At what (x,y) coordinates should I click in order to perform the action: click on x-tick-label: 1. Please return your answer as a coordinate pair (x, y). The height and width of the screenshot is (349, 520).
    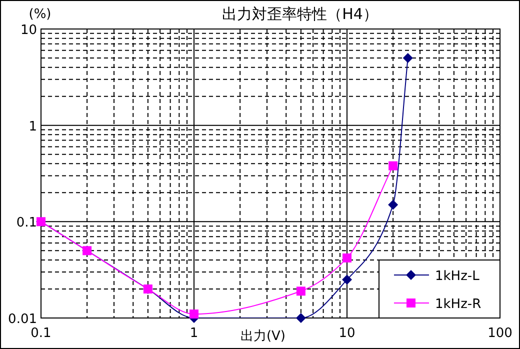
    Looking at the image, I should click on (194, 333).